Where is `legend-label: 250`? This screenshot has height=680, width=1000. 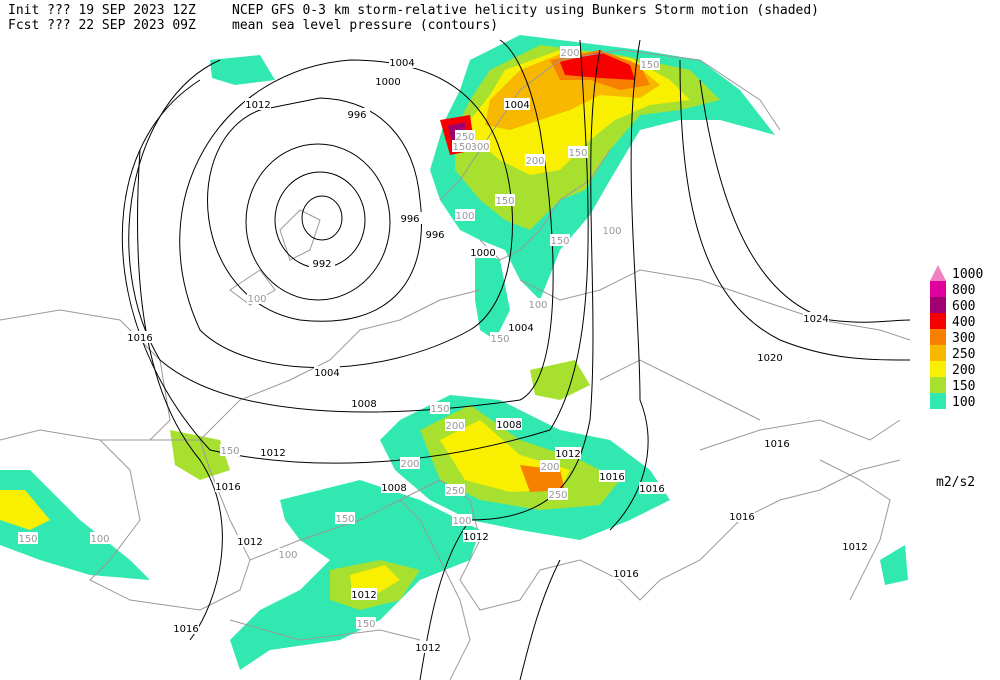 legend-label: 250 is located at coordinates (963, 354).